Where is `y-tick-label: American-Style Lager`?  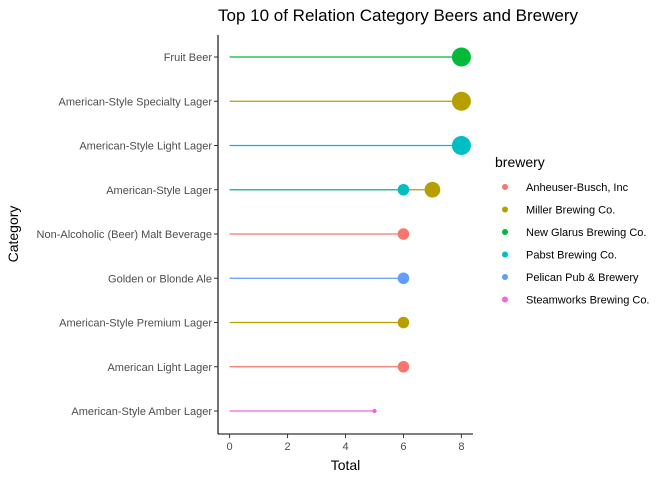 y-tick-label: American-Style Lager is located at coordinates (159, 191).